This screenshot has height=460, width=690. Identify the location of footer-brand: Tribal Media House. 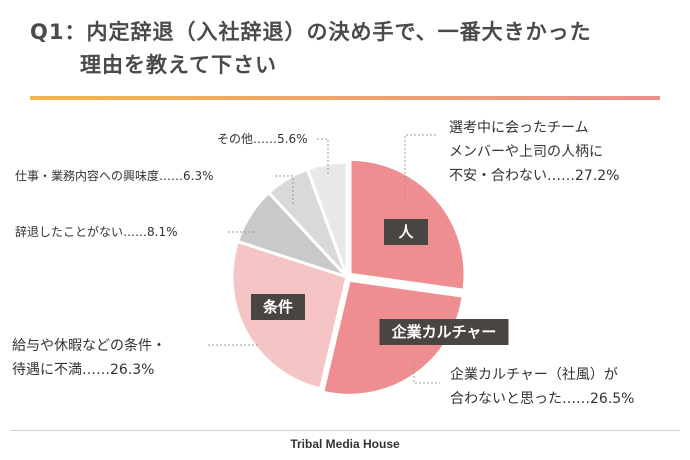
(345, 444).